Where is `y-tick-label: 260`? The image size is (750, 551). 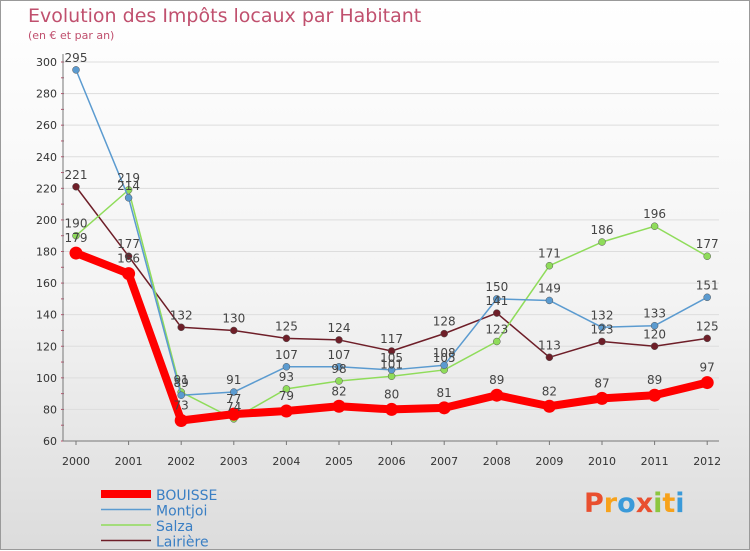 y-tick-label: 260 is located at coordinates (46, 125).